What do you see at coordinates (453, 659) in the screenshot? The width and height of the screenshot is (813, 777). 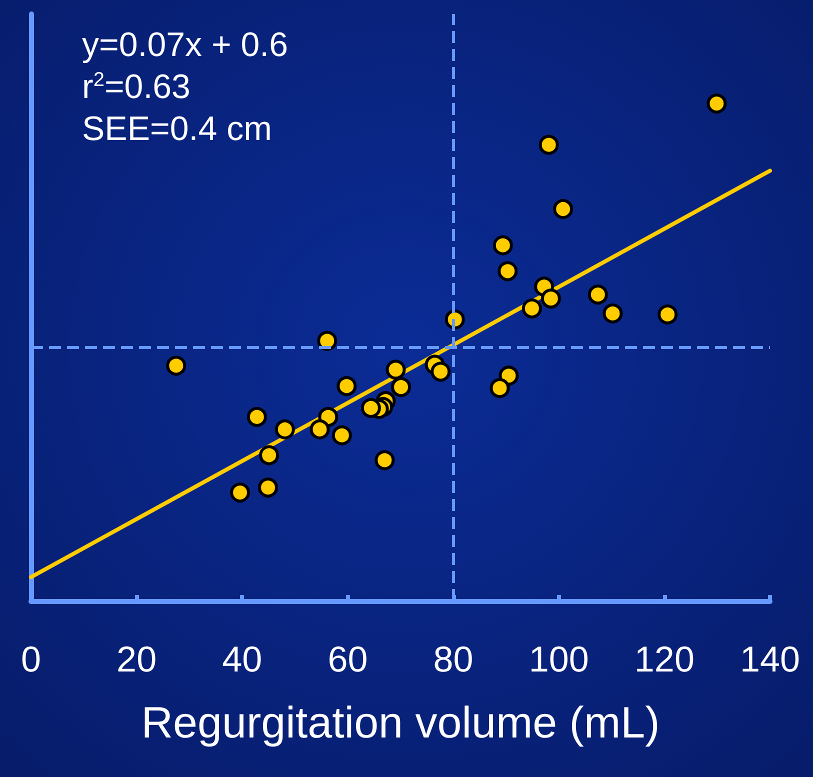 I see `x-tick-label: 80` at bounding box center [453, 659].